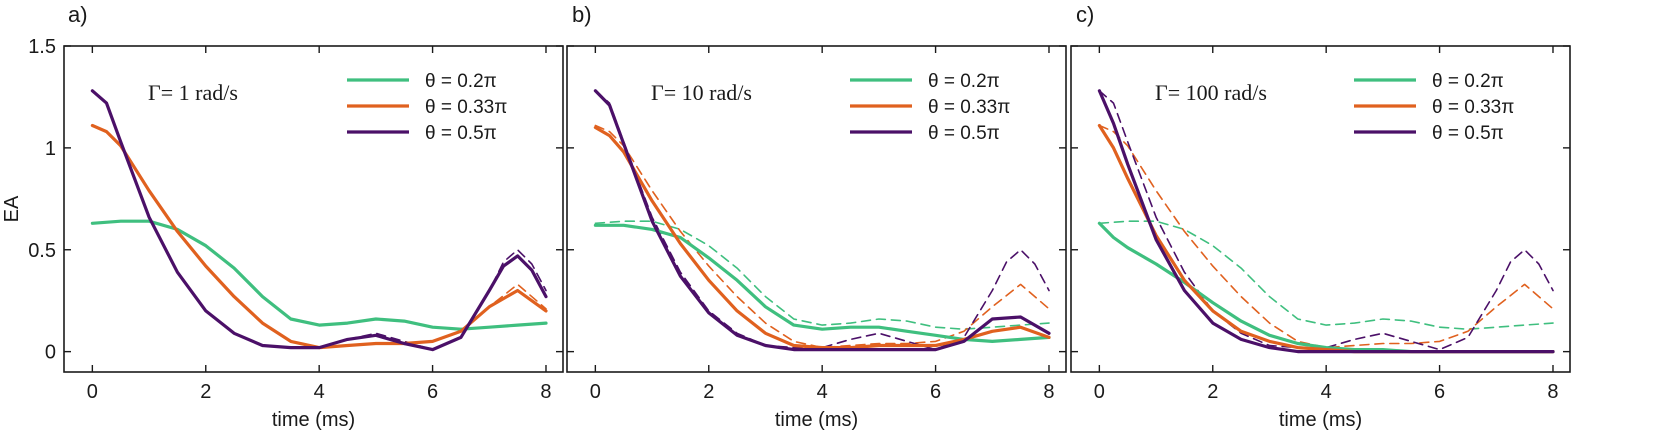 The width and height of the screenshot is (1660, 436). I want to click on series-line-θ = 0.33π, so click(822, 237).